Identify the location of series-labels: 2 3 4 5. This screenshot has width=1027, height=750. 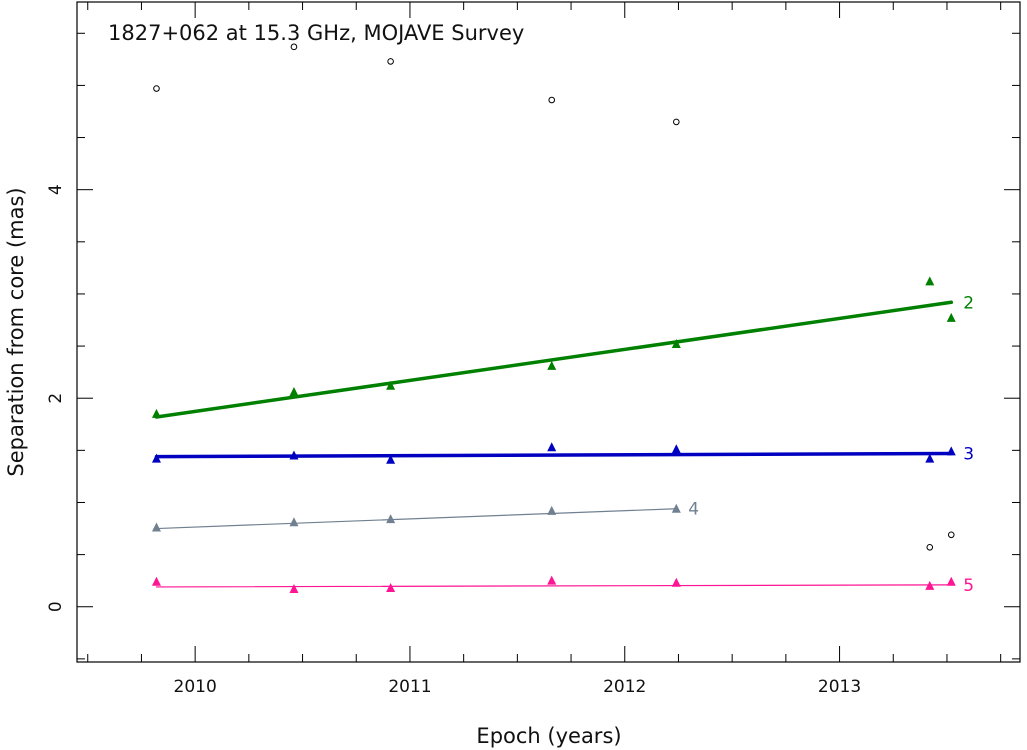
(831, 444).